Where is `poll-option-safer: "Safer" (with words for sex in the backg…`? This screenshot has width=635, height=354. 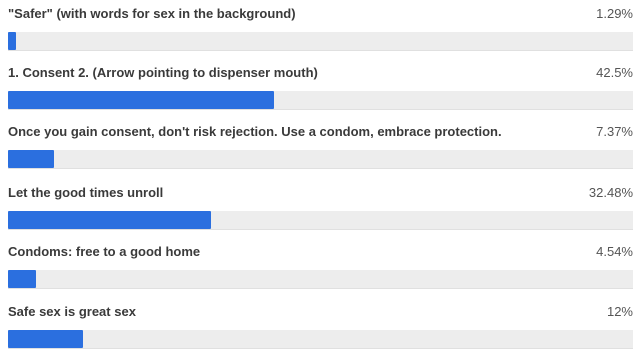
poll-option-safer: "Safer" (with words for sex in the backg… is located at coordinates (321, 30).